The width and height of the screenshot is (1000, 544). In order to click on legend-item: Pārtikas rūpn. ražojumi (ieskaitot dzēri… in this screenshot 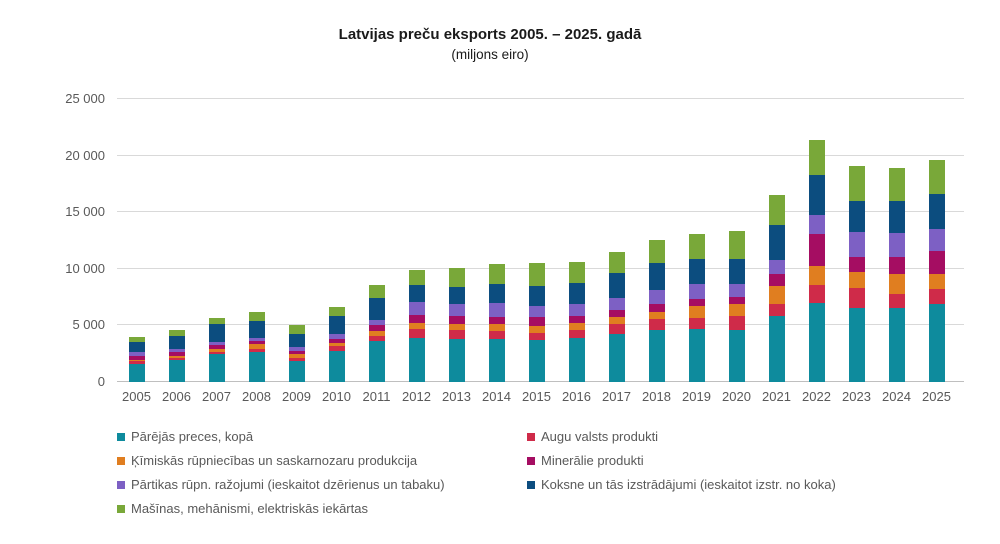, I will do `click(281, 486)`.